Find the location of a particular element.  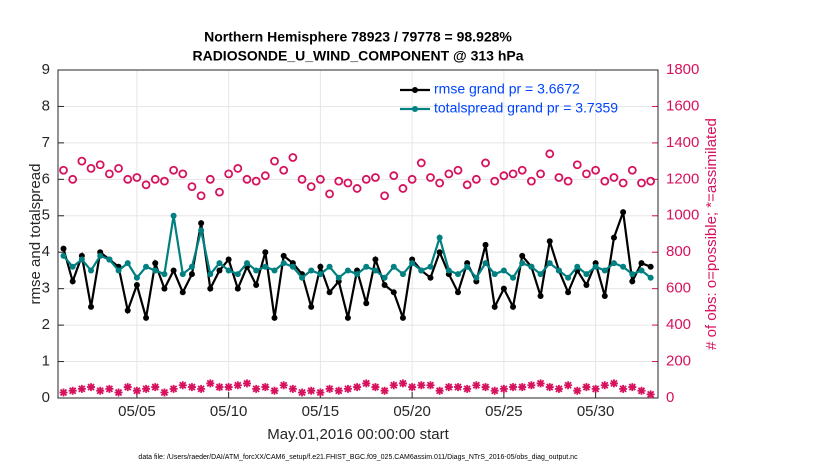

y-axis-label: rmse and totalspread is located at coordinates (35, 234).